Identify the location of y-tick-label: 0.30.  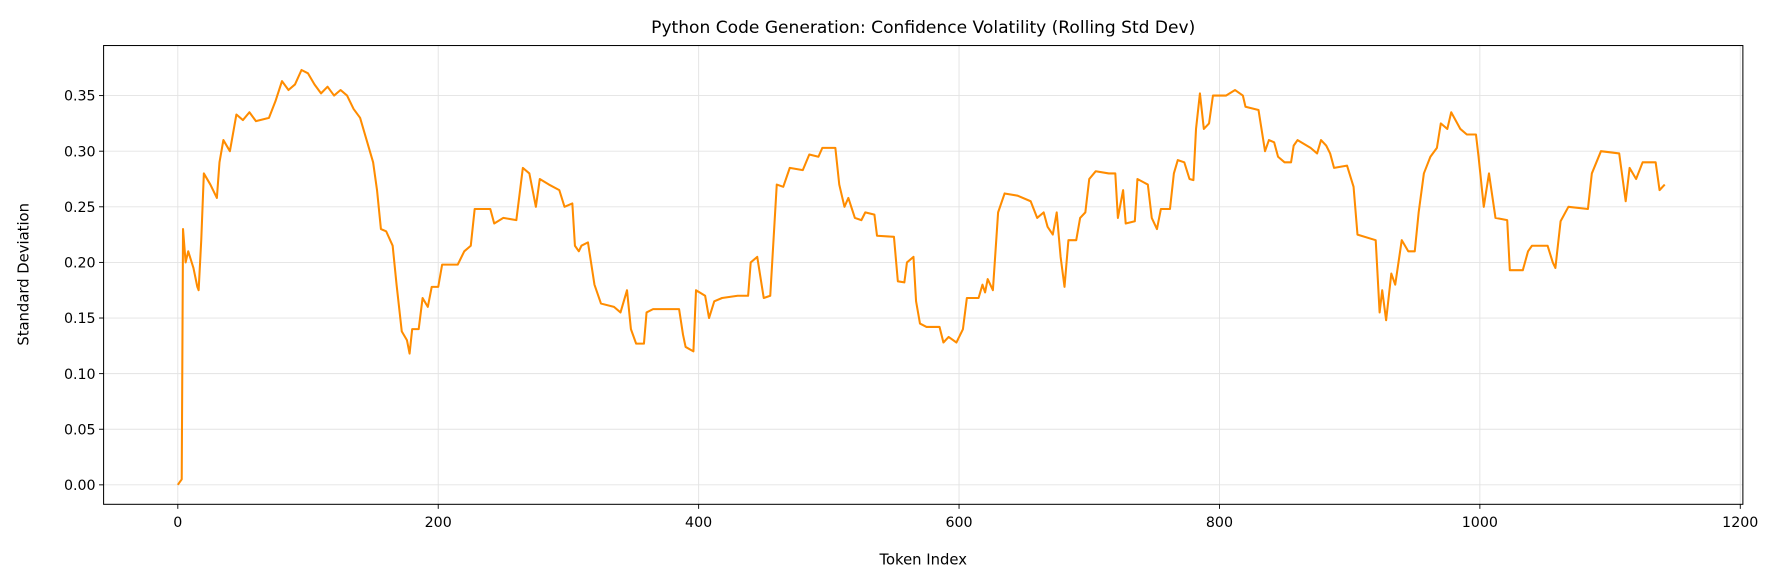
(80, 152).